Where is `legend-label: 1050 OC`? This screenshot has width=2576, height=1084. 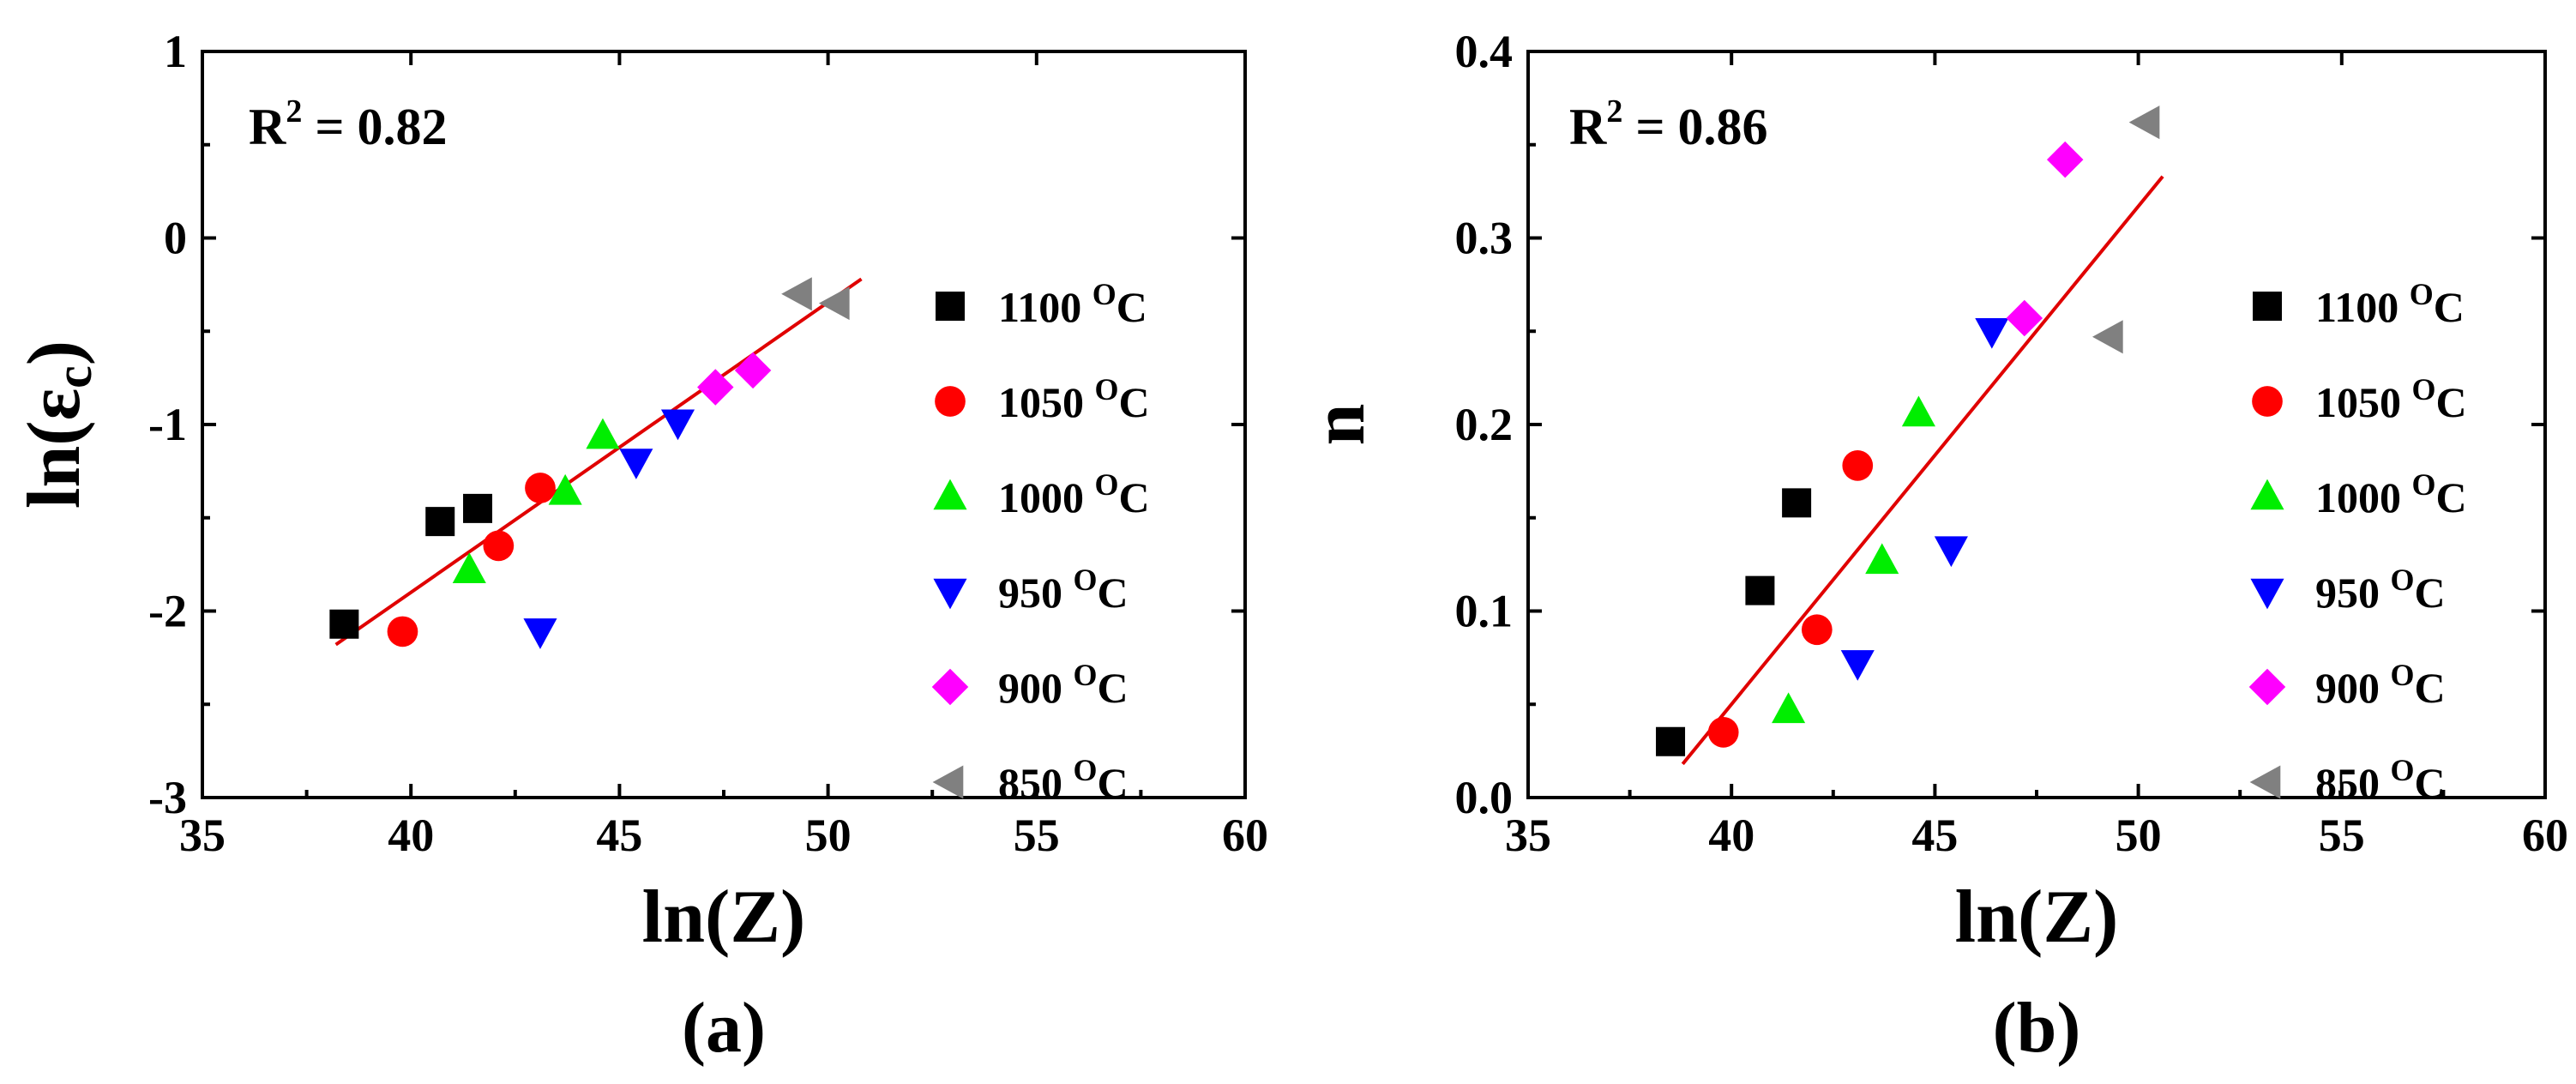 legend-label: 1050 OC is located at coordinates (2391, 399).